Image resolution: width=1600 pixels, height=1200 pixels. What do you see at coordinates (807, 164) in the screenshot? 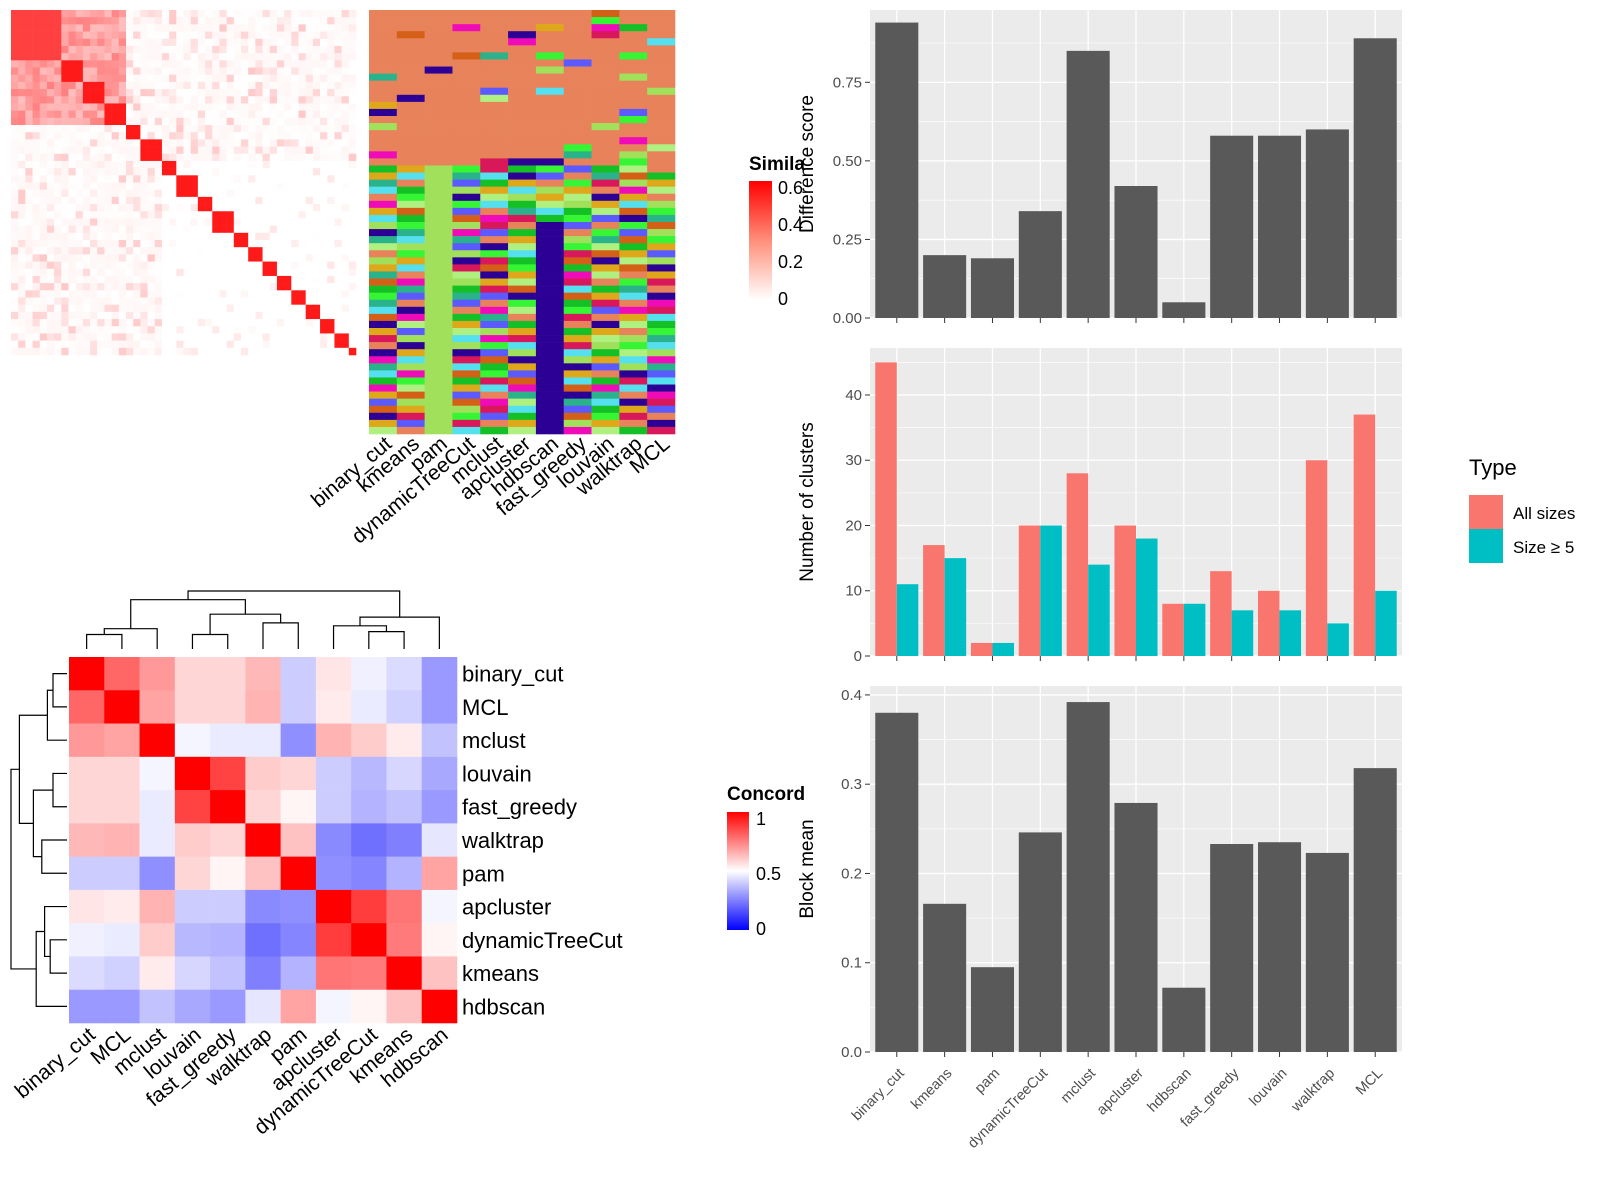
I see `y-axis-title: Difference score` at bounding box center [807, 164].